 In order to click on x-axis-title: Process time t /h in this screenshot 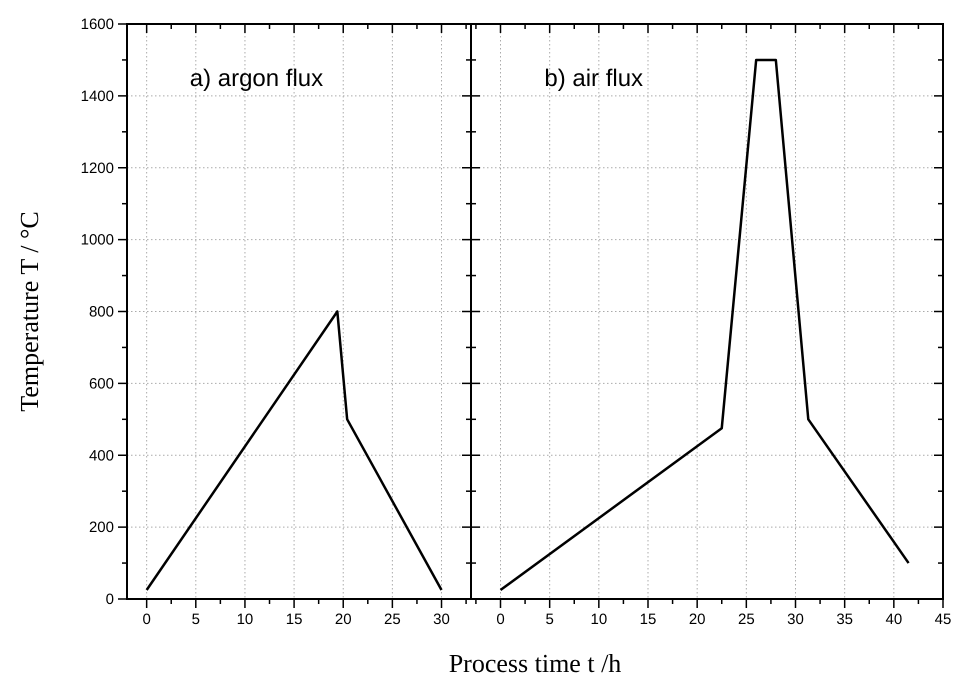, I will do `click(535, 663)`.